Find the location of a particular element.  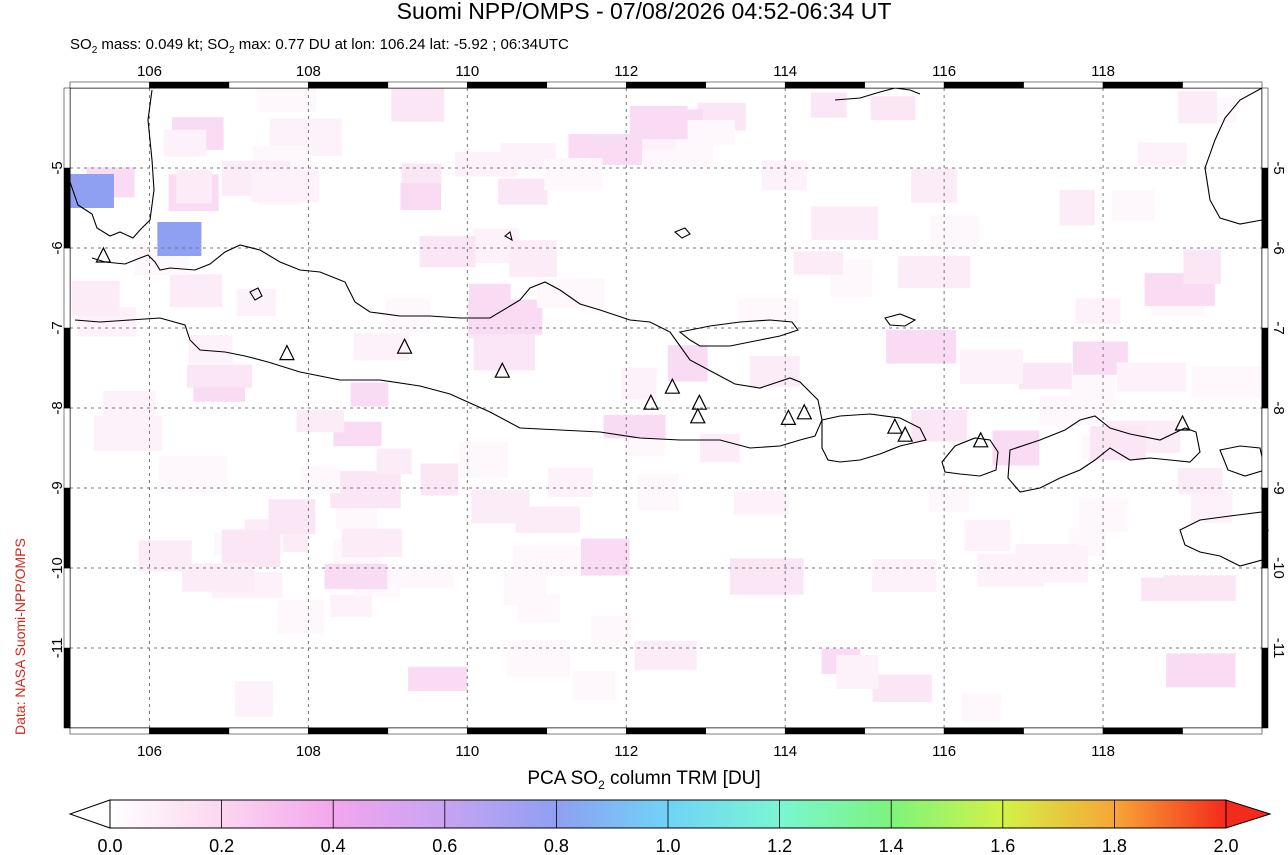

lon-tick-label-top: 118 is located at coordinates (1103, 71).